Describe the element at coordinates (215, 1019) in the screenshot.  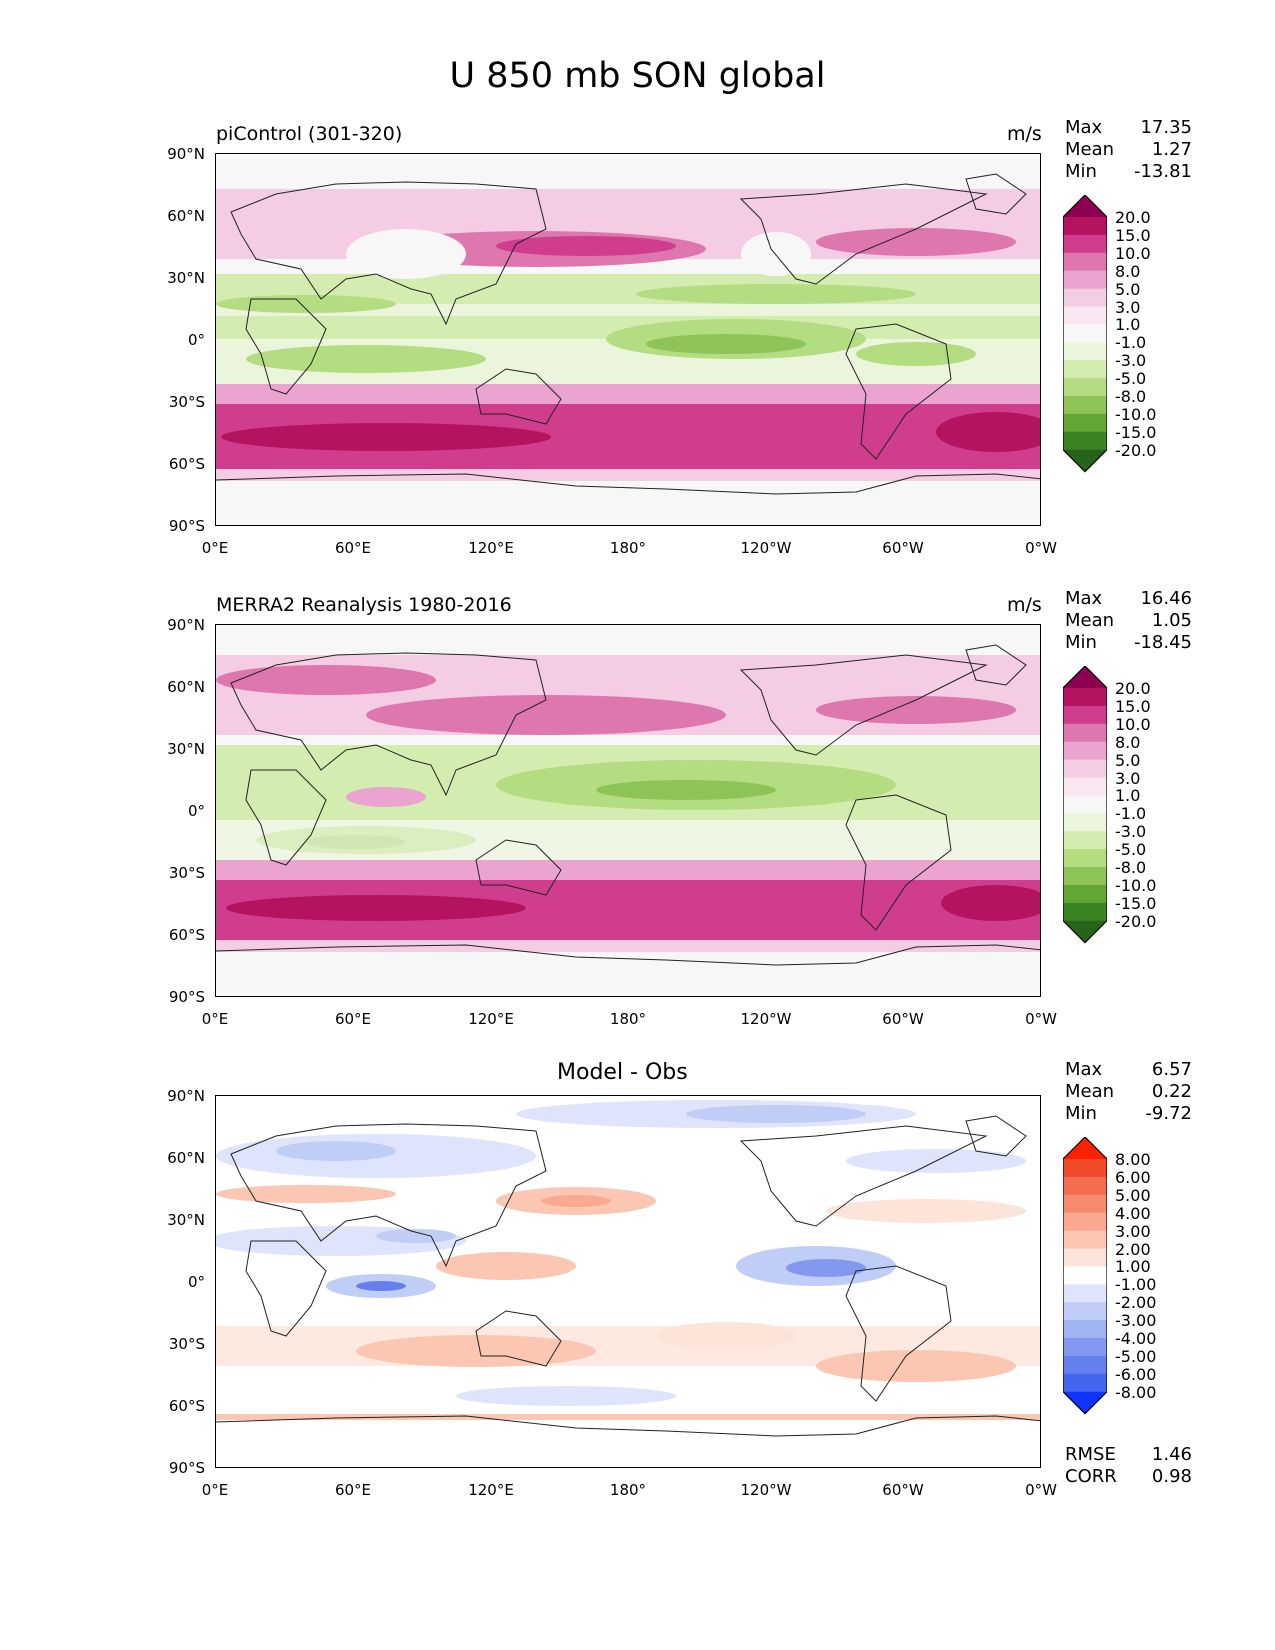
I see `panel-2-xtick: 0°E` at that location.